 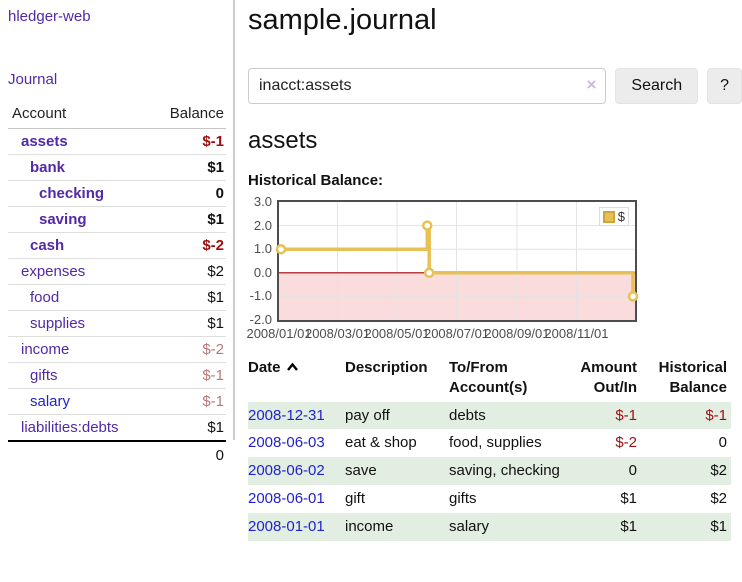 I want to click on accounts-header-balance: Balance, so click(x=187, y=116).